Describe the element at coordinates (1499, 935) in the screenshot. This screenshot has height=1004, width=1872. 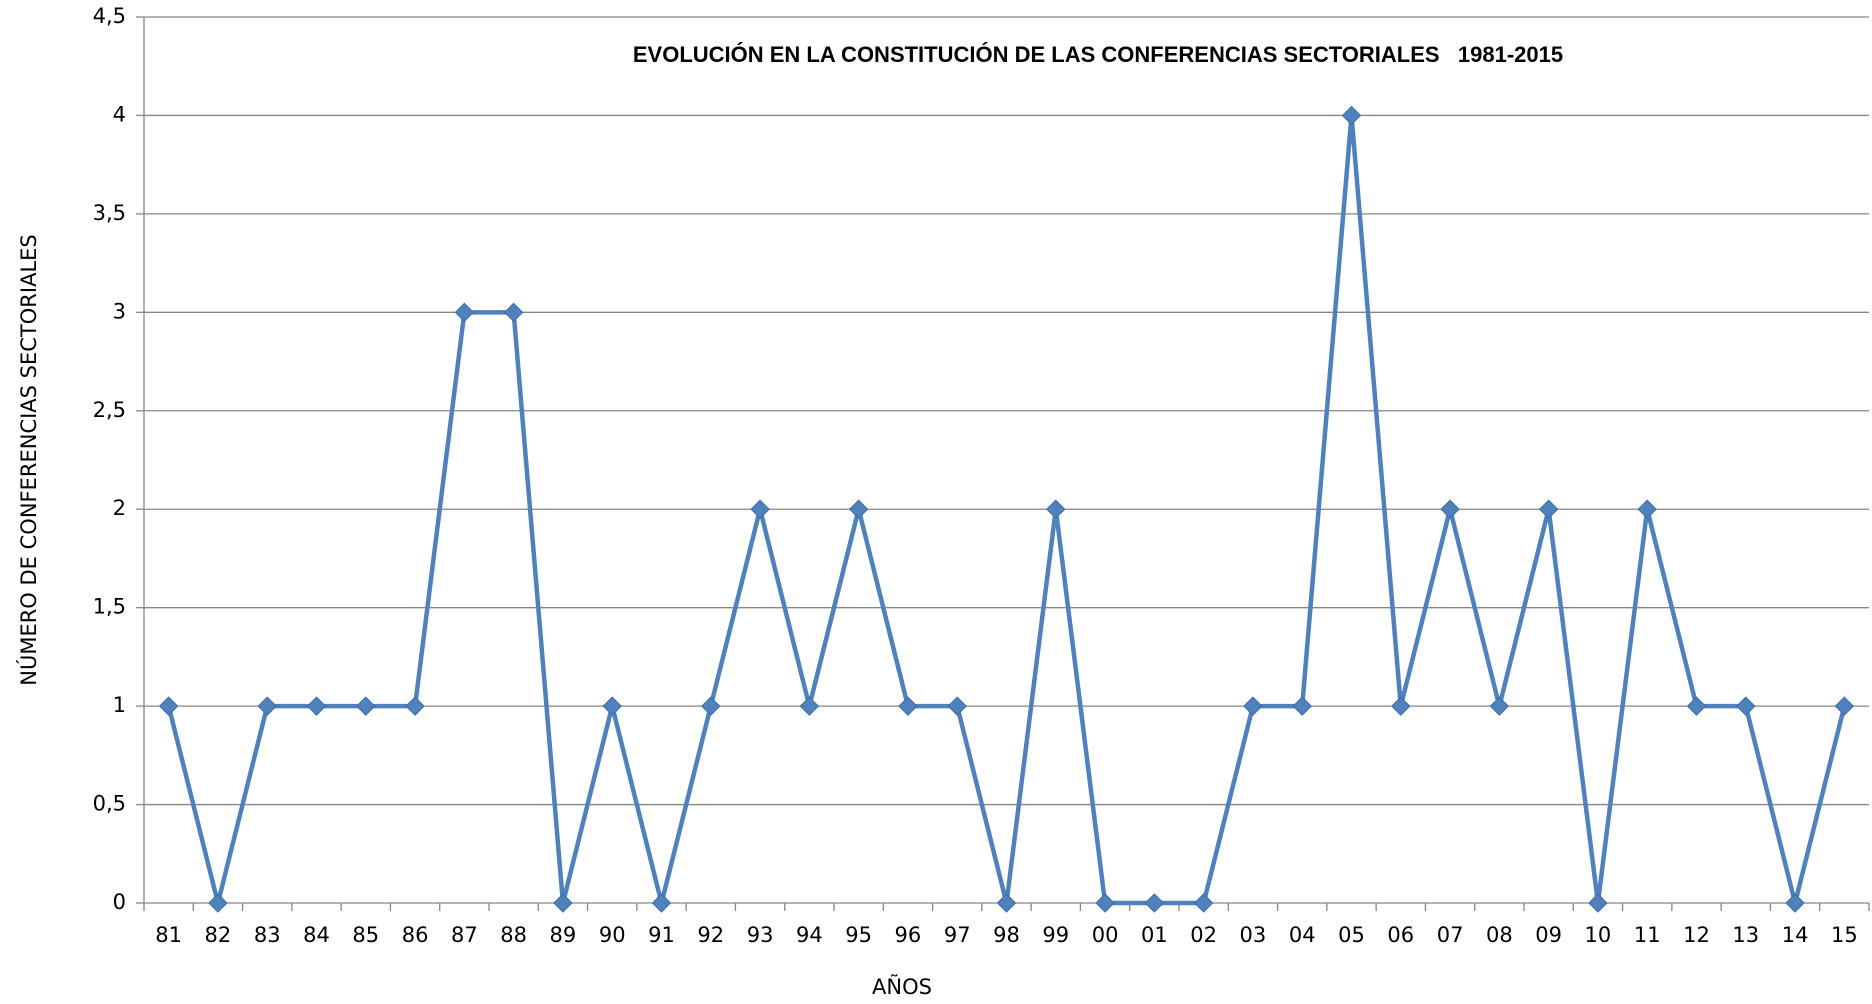
I see `x-tick-label: 08` at that location.